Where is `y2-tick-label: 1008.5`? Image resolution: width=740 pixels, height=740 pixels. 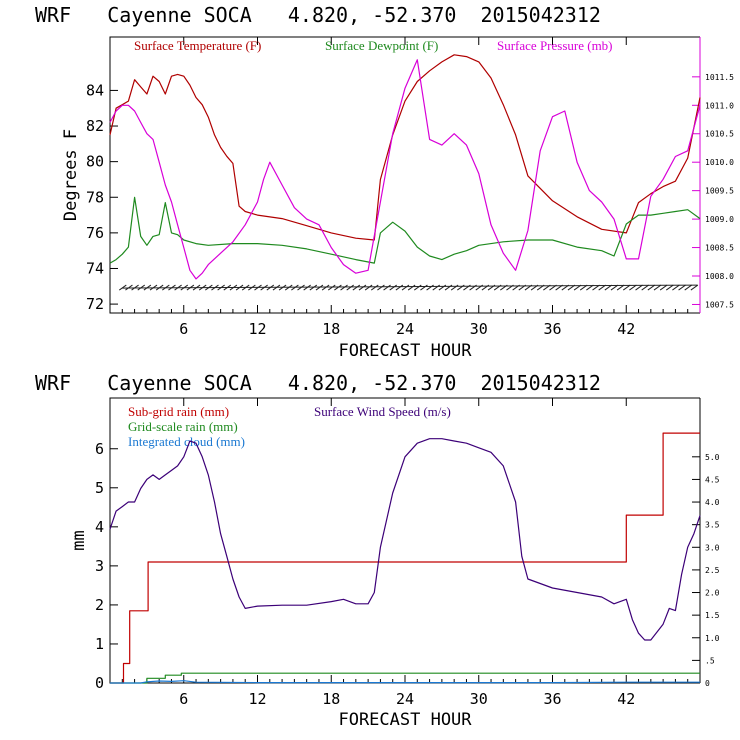
y2-tick-label: 1008.5 is located at coordinates (719, 248).